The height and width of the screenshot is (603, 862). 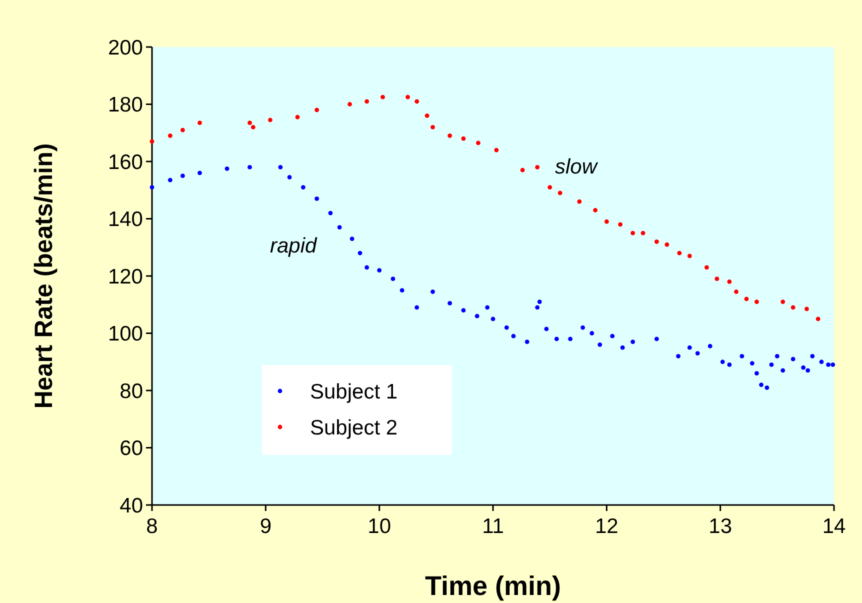 I want to click on x-axis-title: Time (min), so click(x=493, y=586).